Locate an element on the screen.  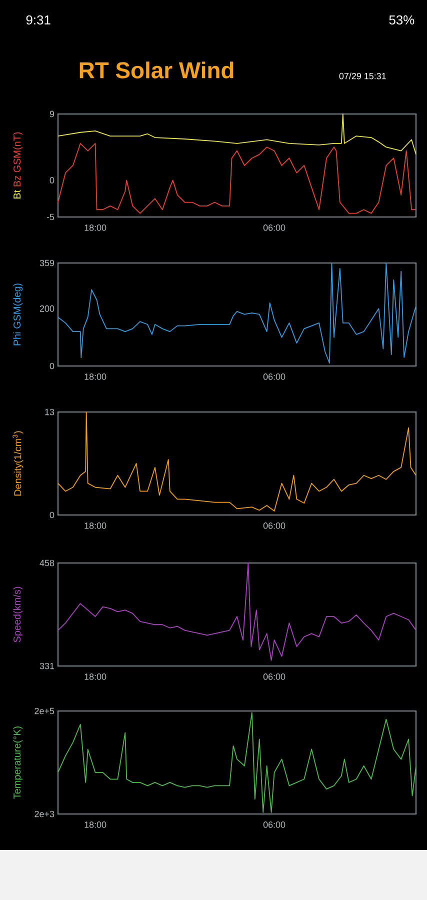
y-tick-label: 200 is located at coordinates (47, 308).